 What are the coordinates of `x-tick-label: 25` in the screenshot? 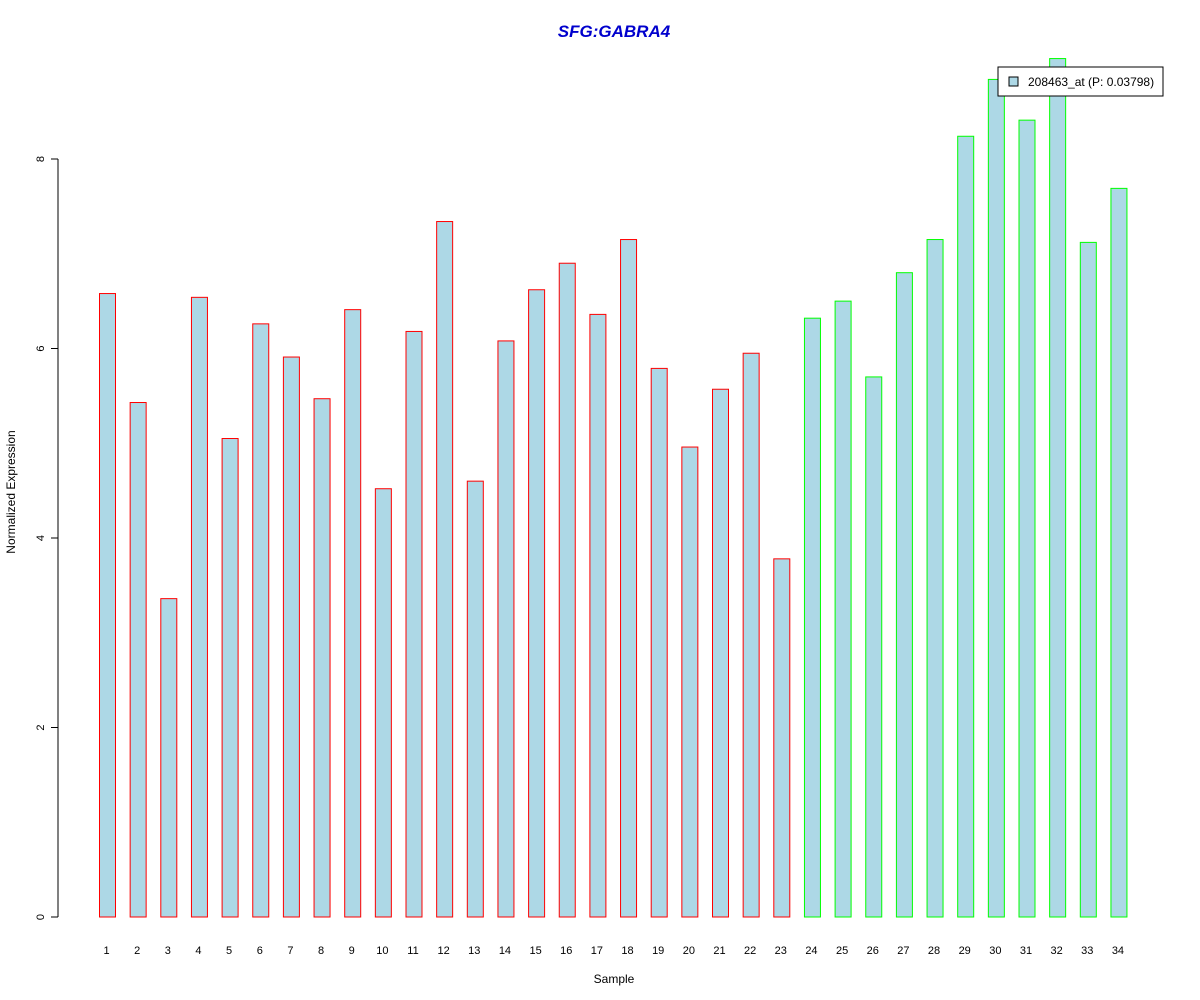 It's located at (842, 951).